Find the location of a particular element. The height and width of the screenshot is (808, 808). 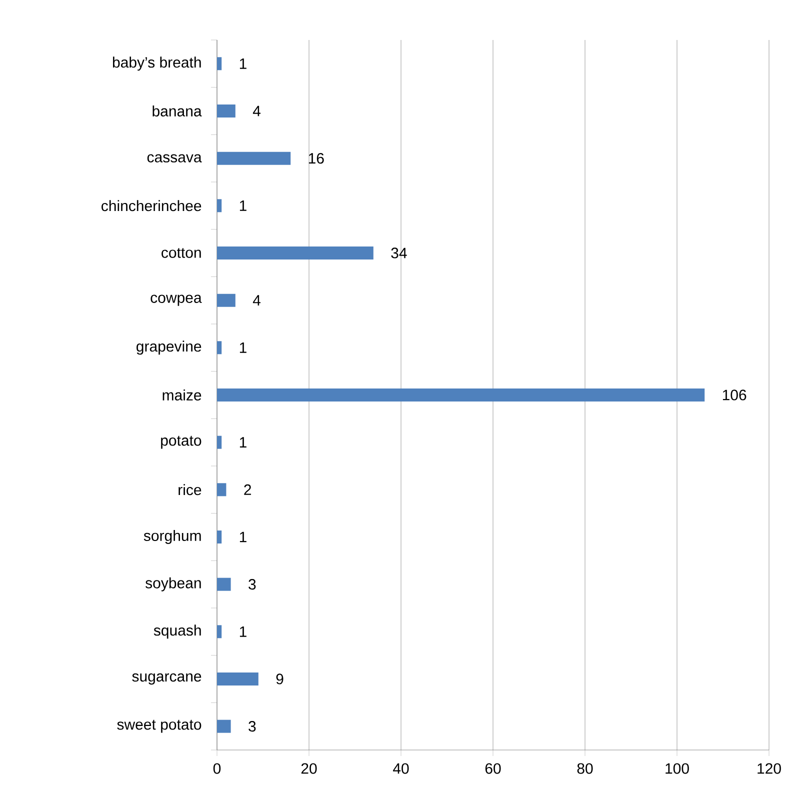

data-label: 16 is located at coordinates (316, 158).